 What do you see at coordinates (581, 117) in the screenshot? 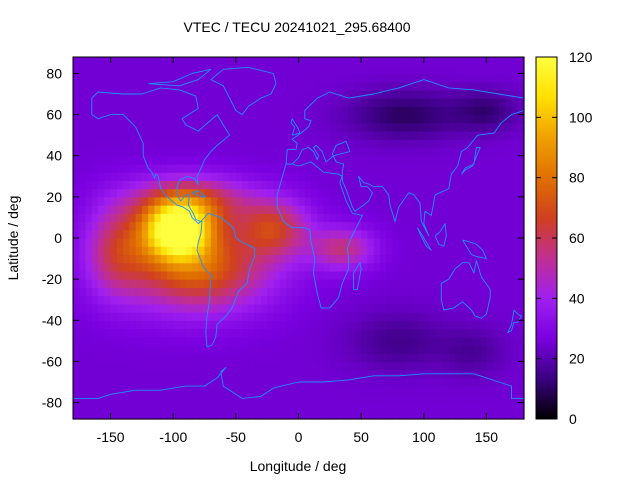
I see `colorbar-tick-label: 100` at bounding box center [581, 117].